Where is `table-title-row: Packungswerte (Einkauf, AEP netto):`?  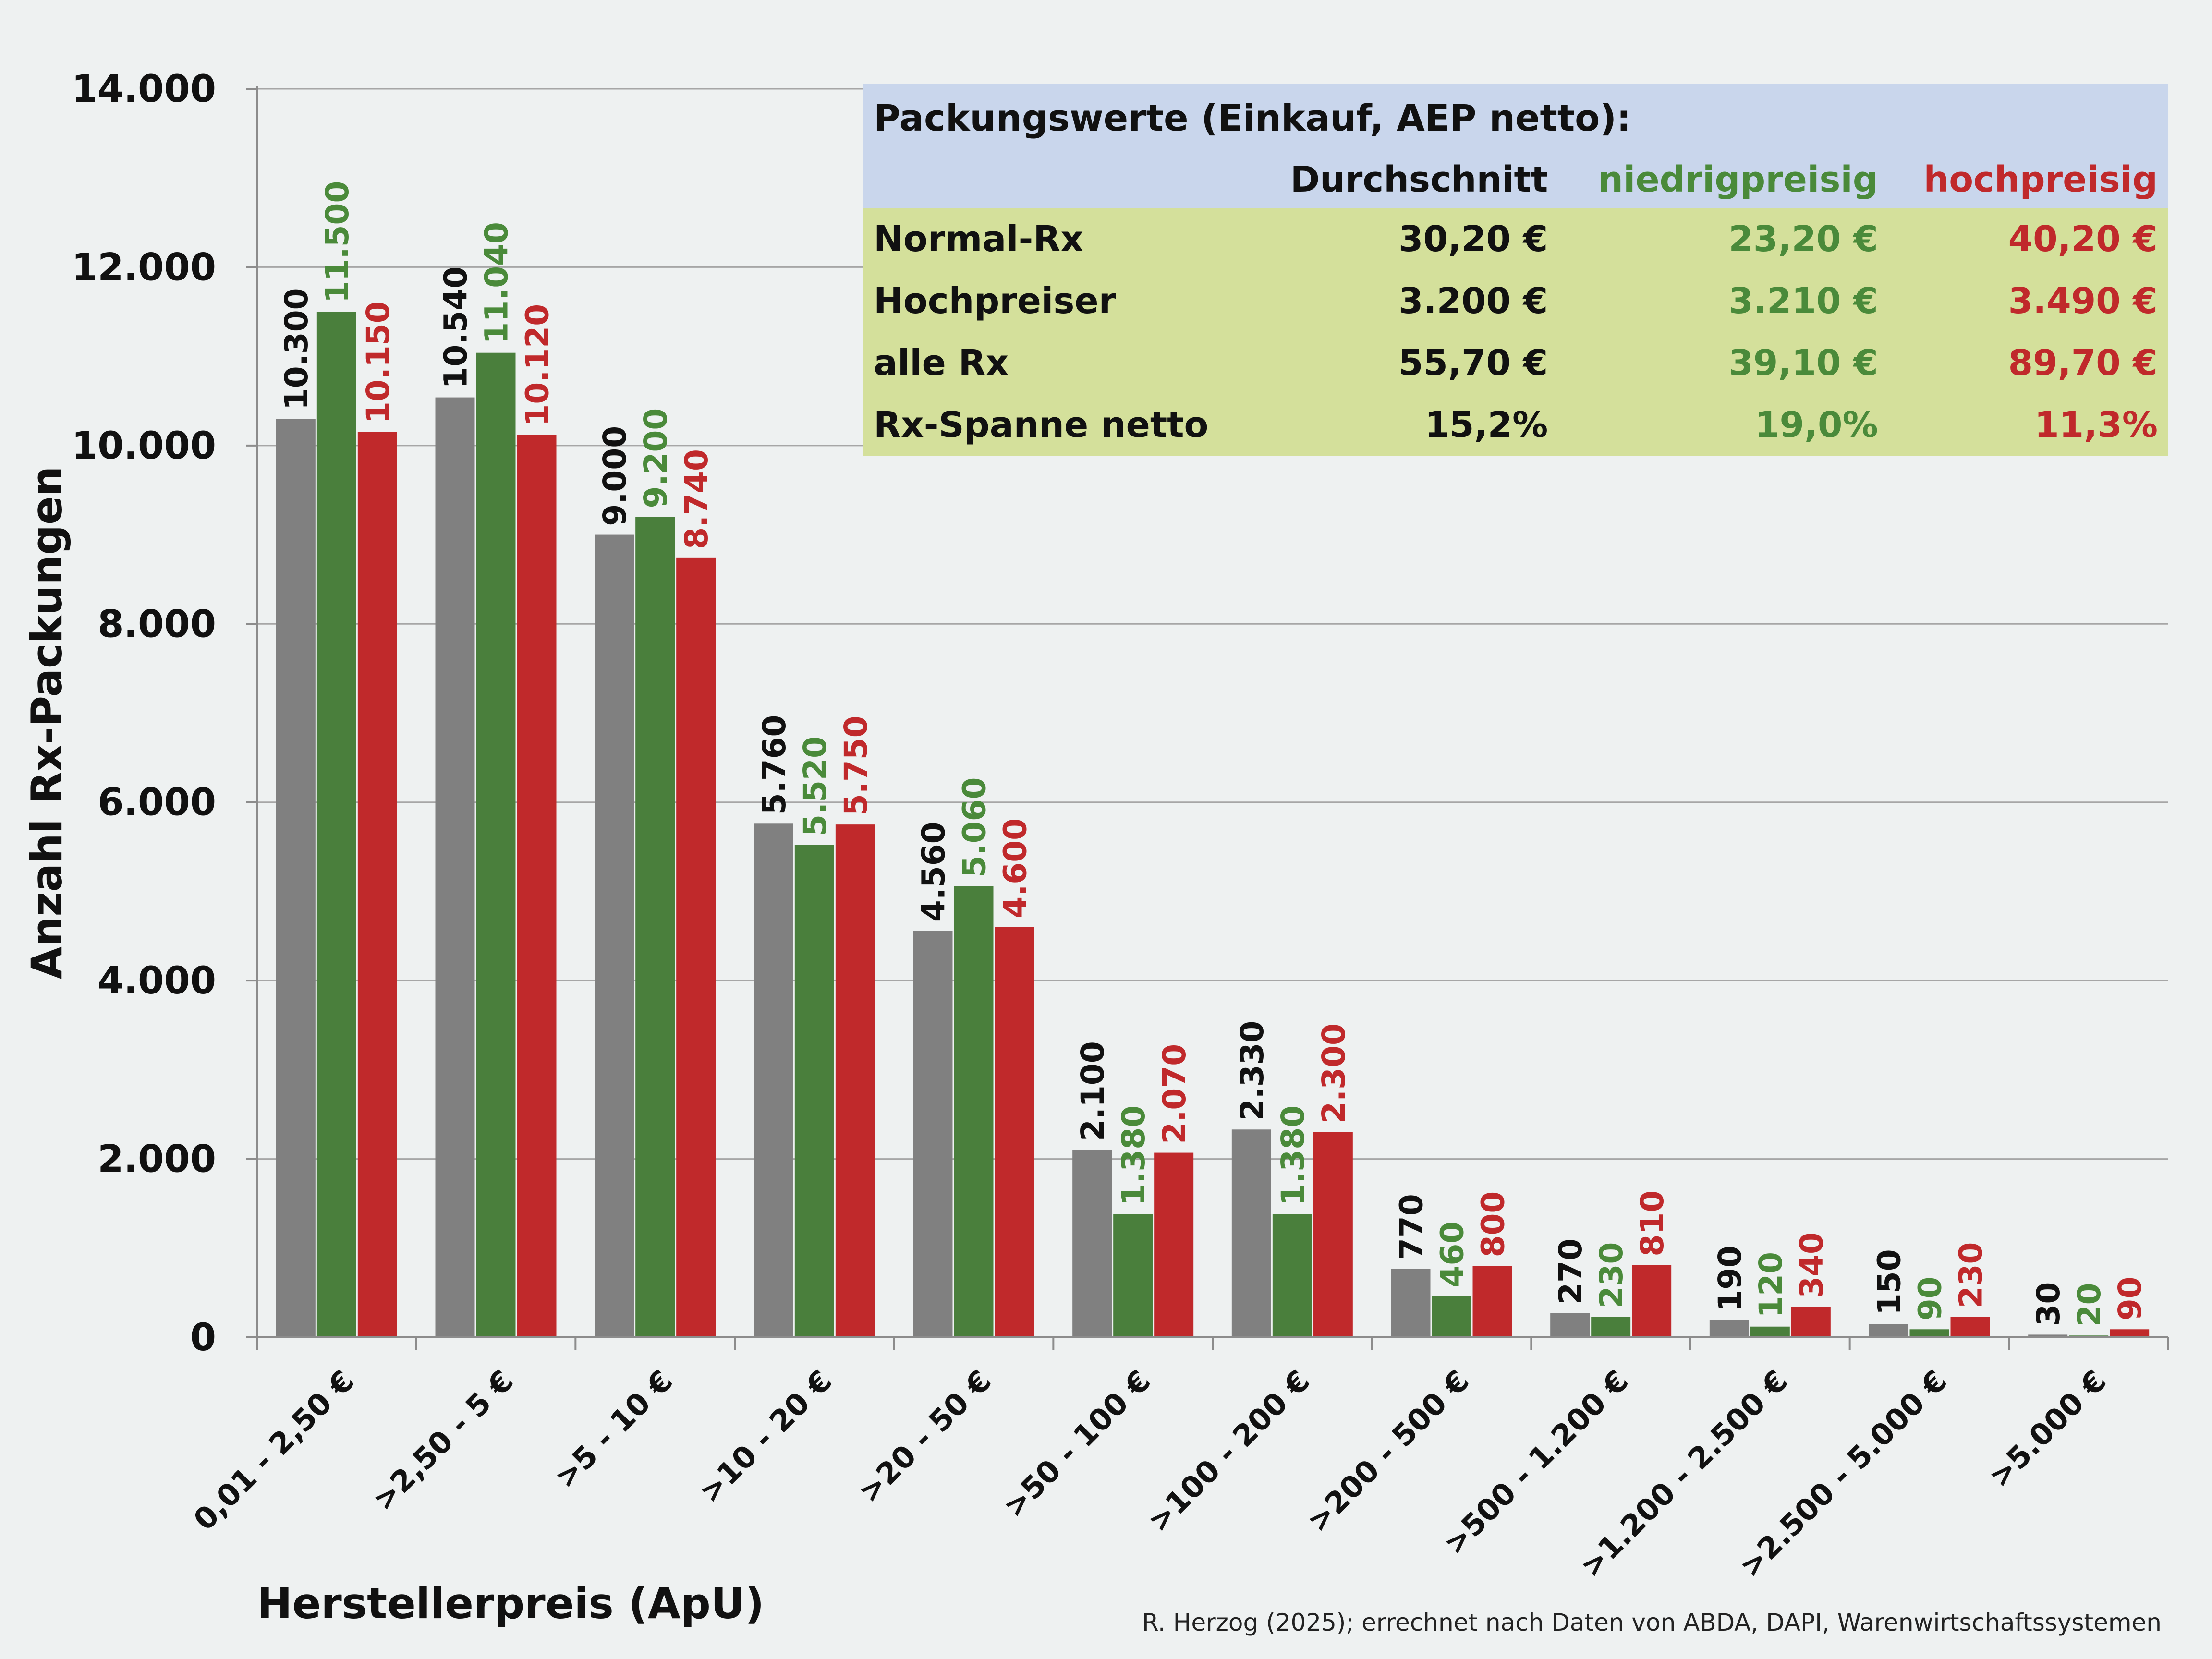 table-title-row: Packungswerte (Einkauf, AEP netto): is located at coordinates (1515, 117).